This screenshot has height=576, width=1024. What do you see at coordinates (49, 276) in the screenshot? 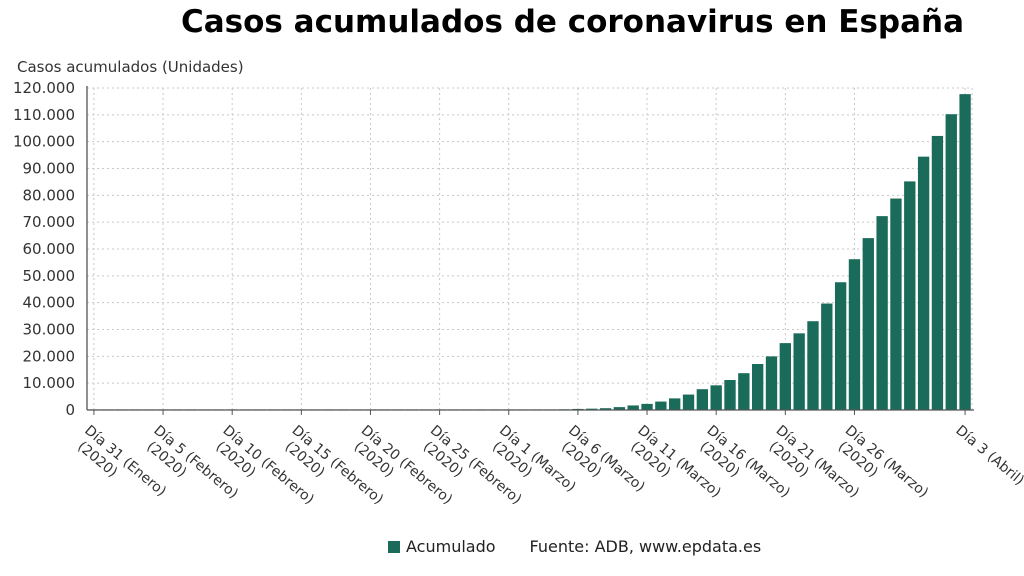
I see `y-tick-label: 50.000` at bounding box center [49, 276].